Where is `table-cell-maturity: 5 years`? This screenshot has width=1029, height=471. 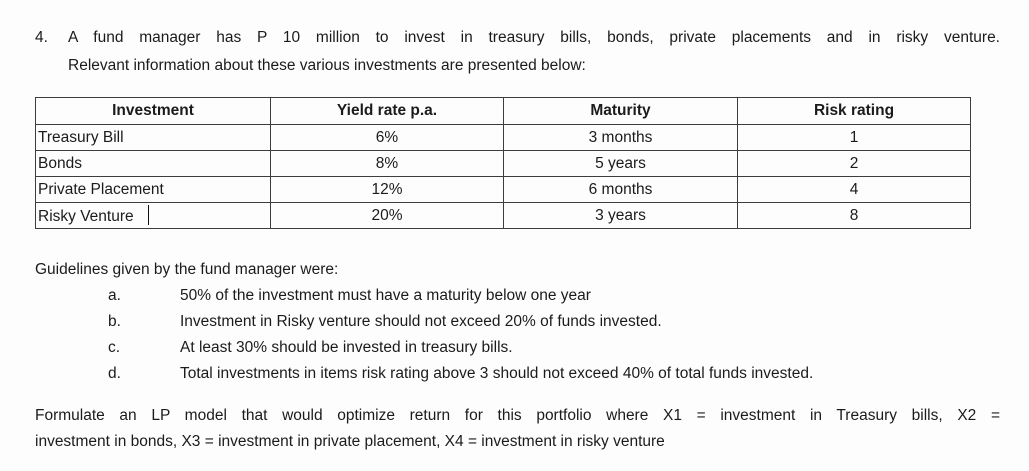 table-cell-maturity: 5 years is located at coordinates (620, 163).